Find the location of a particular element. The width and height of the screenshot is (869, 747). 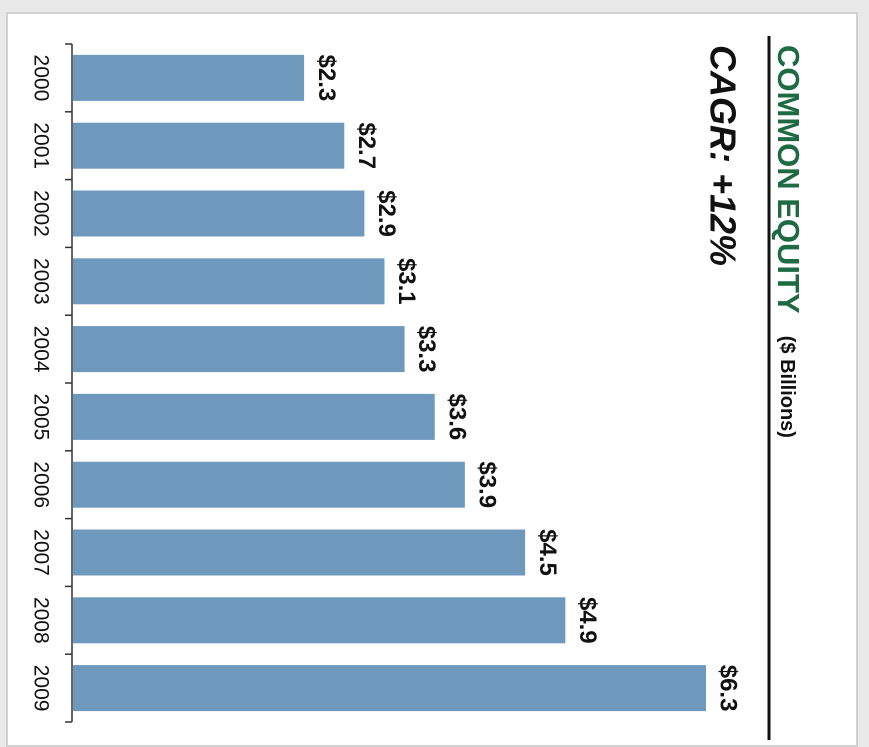

tick-label-2007: 2007 is located at coordinates (40, 552).